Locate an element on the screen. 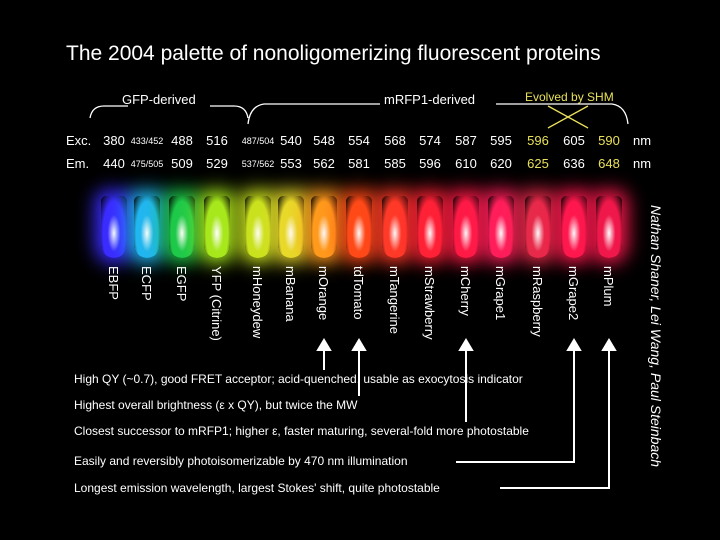 This screenshot has width=720, height=540. tube-mgrape1 is located at coordinates (501, 227).